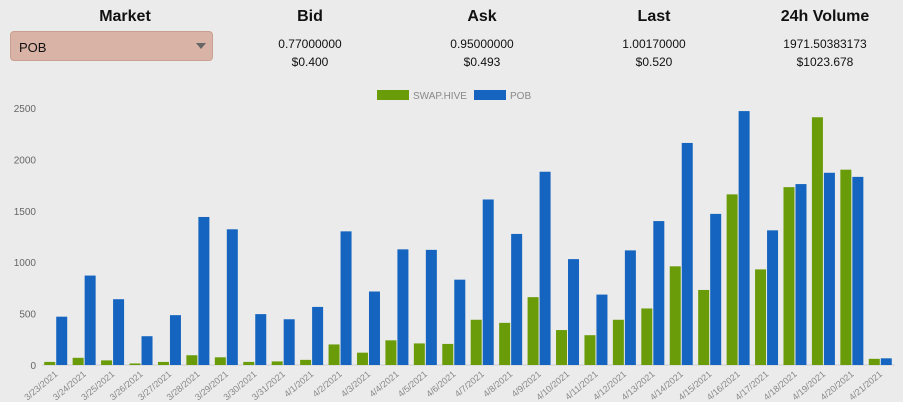  I want to click on x-tick-label: 4/1/2021, so click(298, 384).